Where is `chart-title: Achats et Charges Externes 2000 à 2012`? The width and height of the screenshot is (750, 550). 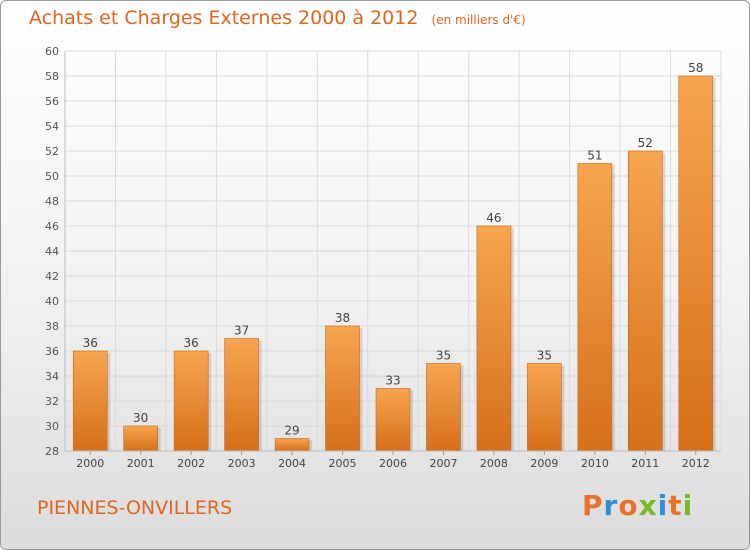
chart-title: Achats et Charges Externes 2000 à 2012 is located at coordinates (224, 18).